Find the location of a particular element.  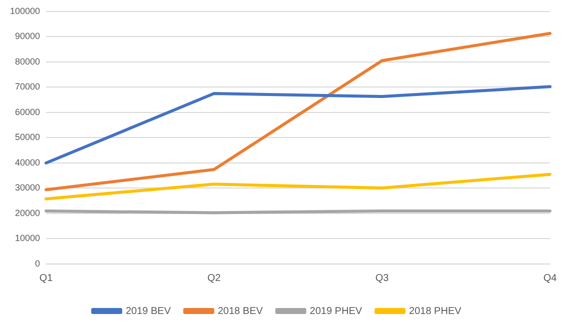

y-tick-label: 40000 is located at coordinates (27, 162).